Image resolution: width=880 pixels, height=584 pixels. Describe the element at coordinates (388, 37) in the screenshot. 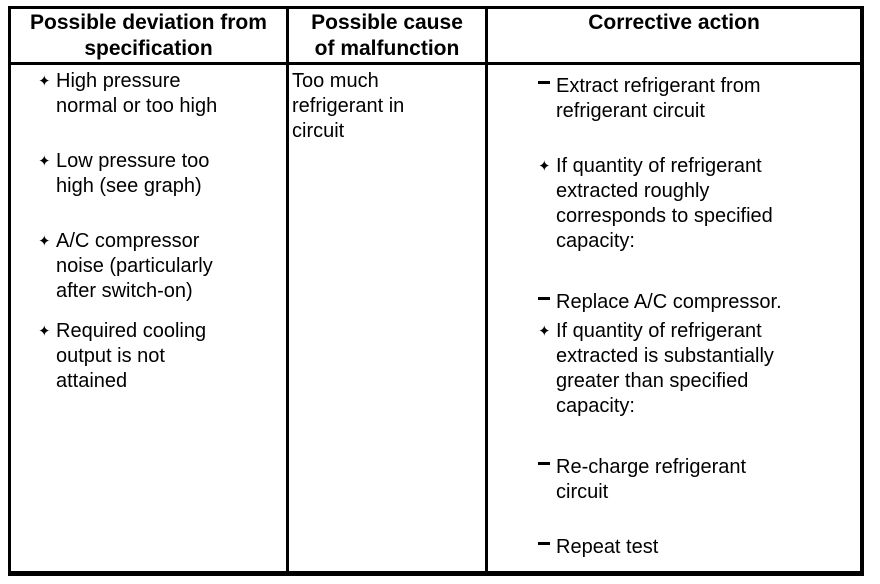

I see `column-header-possible-cause: Possible cause of malfunction` at that location.